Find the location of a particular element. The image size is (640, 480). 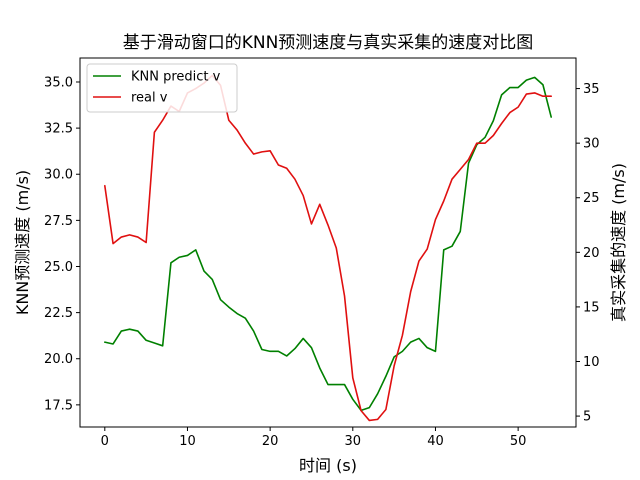

y-right-tick-label: 5 is located at coordinates (587, 417).